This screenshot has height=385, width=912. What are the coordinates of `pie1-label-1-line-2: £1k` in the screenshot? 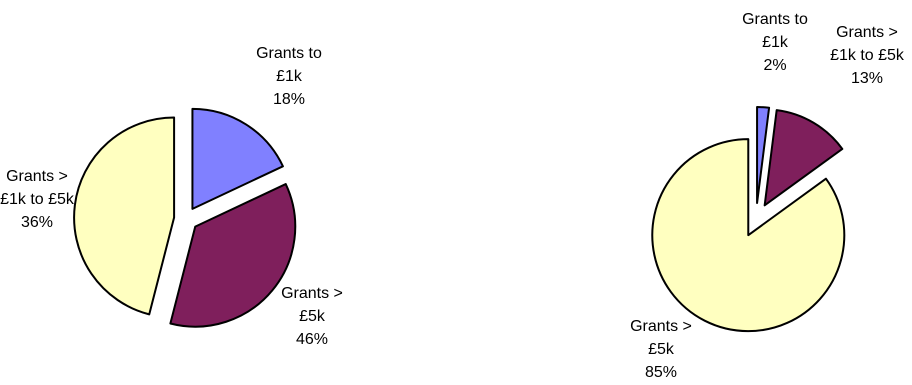 It's located at (289, 76).